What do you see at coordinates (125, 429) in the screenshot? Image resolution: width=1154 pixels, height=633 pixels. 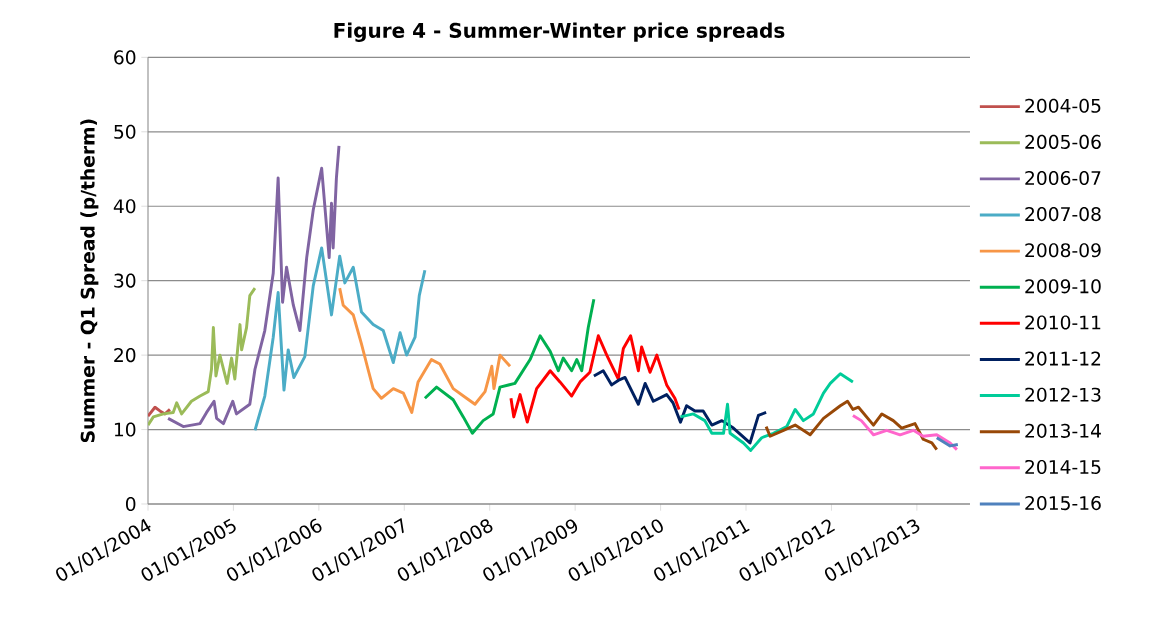 I see `y-tick-label: 10` at bounding box center [125, 429].